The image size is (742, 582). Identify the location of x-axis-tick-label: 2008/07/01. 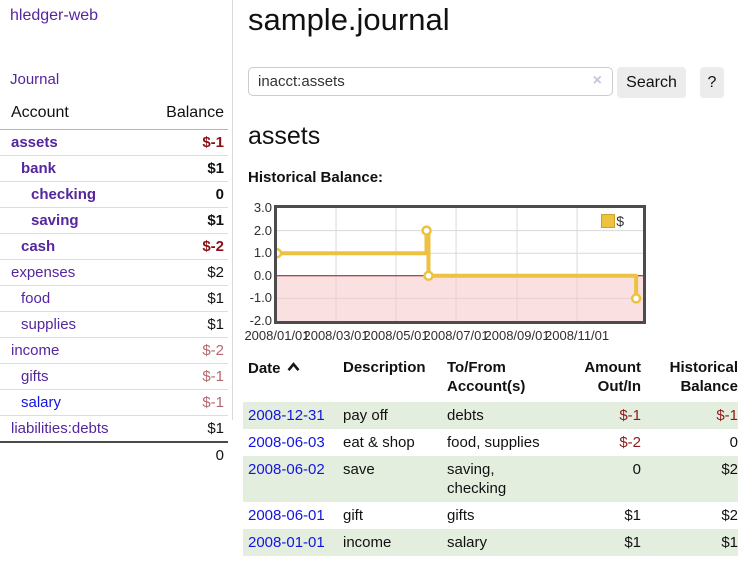
(456, 335).